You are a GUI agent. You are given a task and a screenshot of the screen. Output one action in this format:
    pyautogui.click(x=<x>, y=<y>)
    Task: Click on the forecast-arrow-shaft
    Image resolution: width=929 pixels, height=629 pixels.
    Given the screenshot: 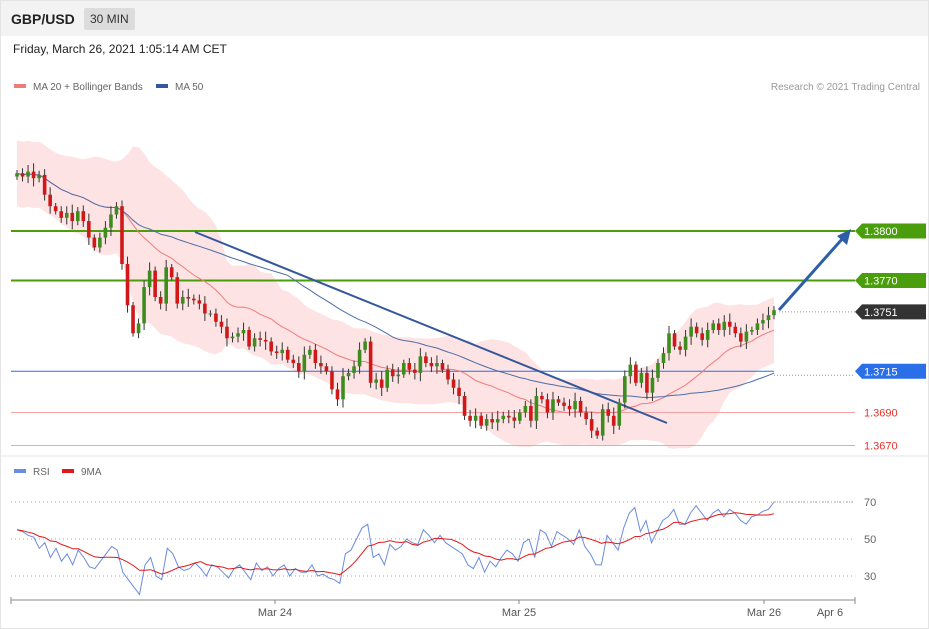 What is the action you would take?
    pyautogui.click(x=811, y=274)
    